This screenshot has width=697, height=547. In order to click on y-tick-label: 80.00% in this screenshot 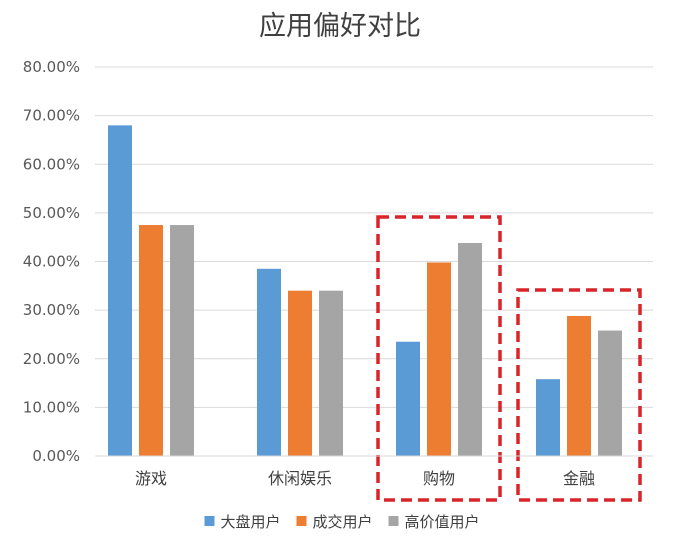, I will do `click(51, 67)`.